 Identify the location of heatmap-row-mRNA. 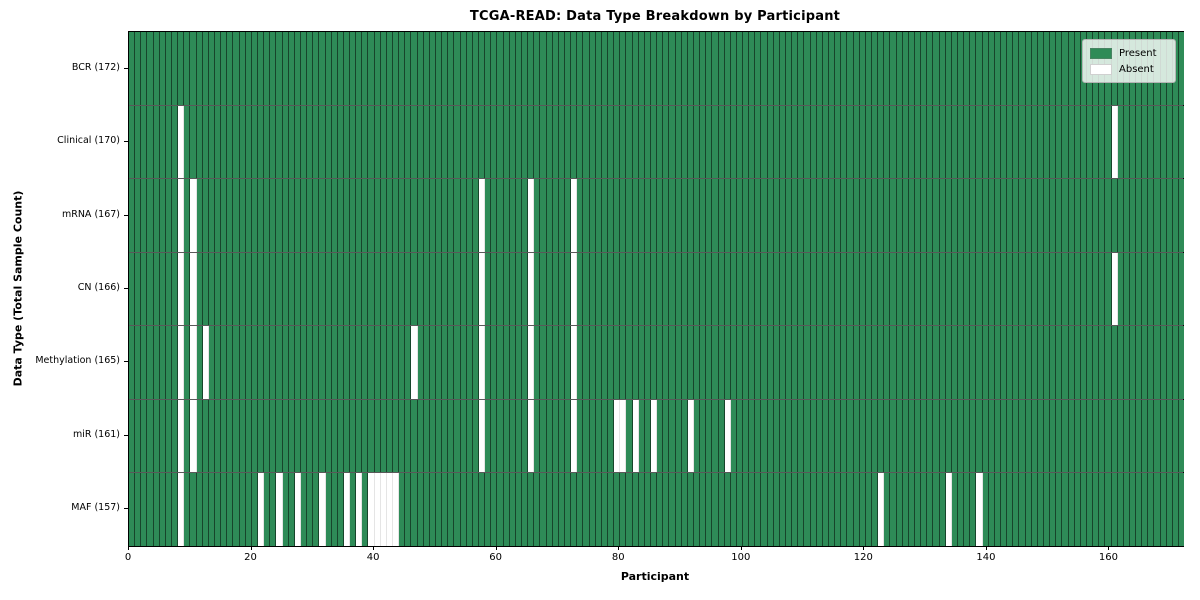
(657, 215).